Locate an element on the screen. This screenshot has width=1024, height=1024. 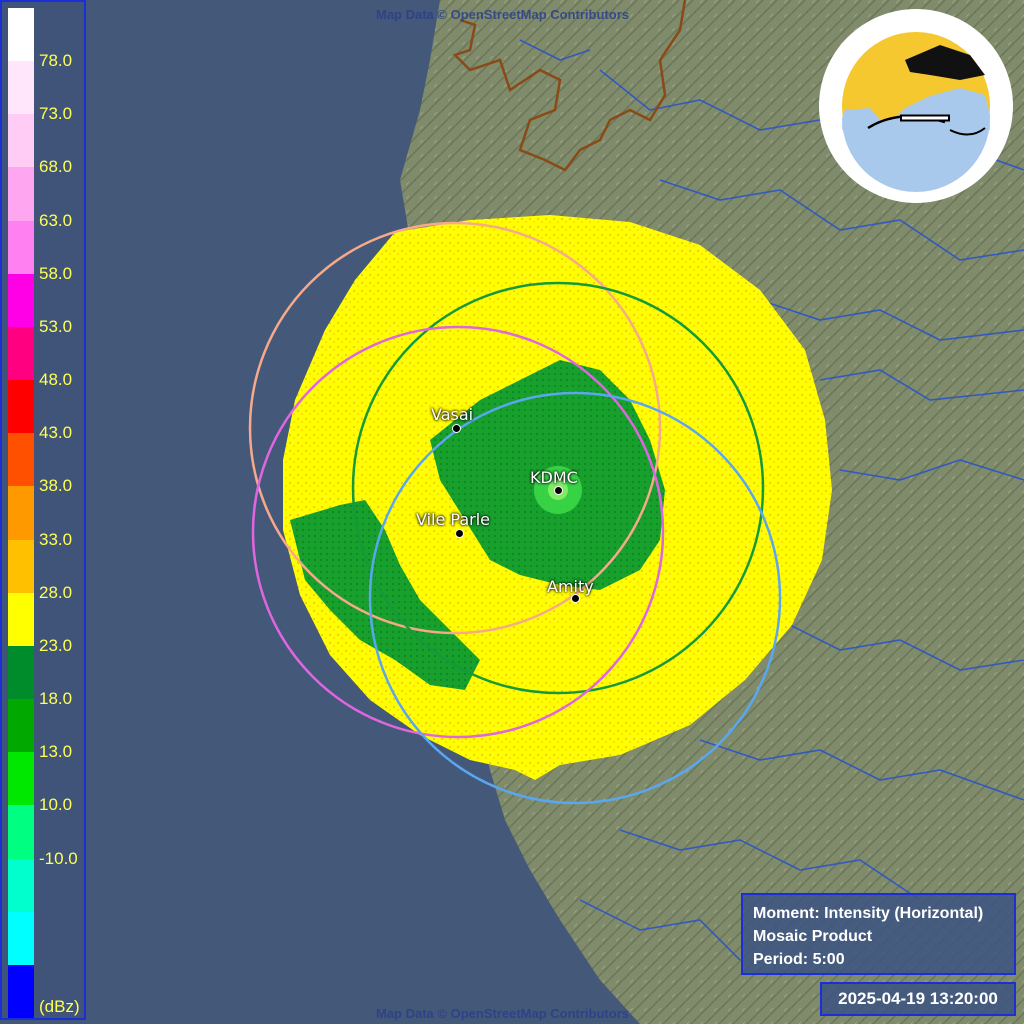
legend-label: 68.0 is located at coordinates (56, 167).